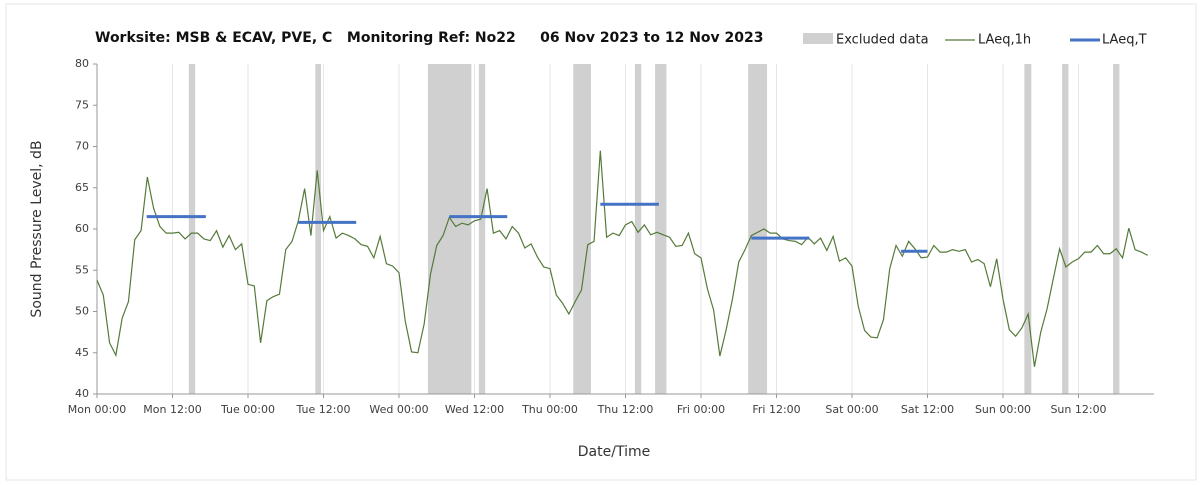  Describe the element at coordinates (776, 409) in the screenshot. I see `x-tick-label: Fri 12:00` at that location.